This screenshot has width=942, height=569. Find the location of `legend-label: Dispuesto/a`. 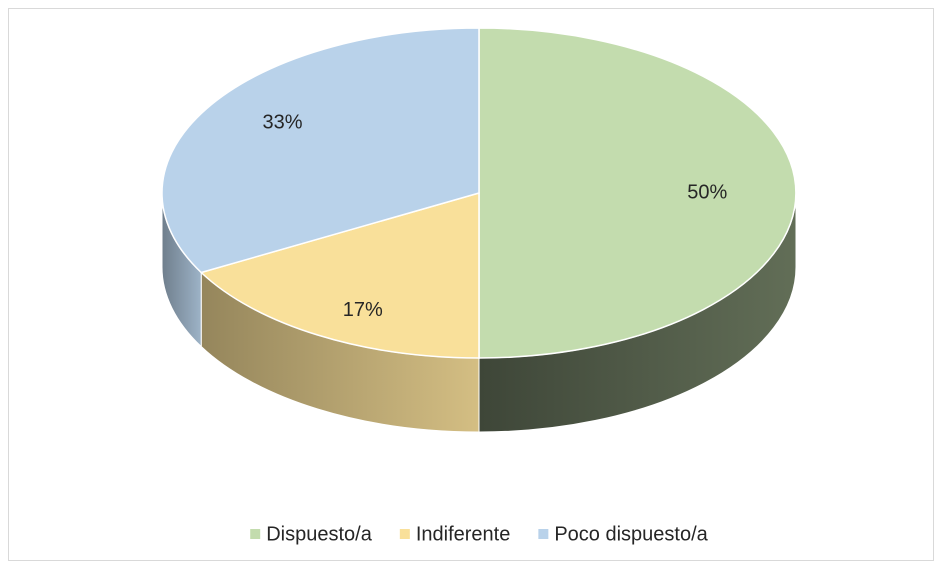

legend-label: Dispuesto/a is located at coordinates (319, 534).